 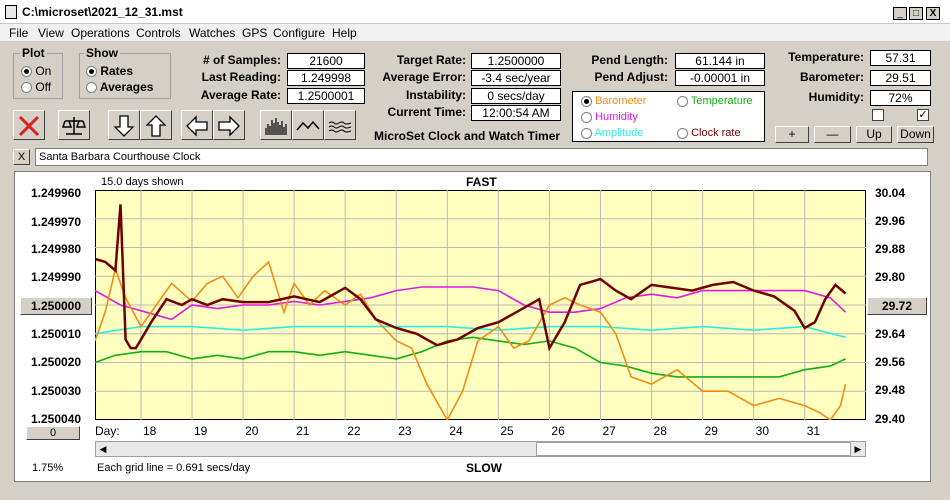 I want to click on checkbox-left, so click(x=878, y=115).